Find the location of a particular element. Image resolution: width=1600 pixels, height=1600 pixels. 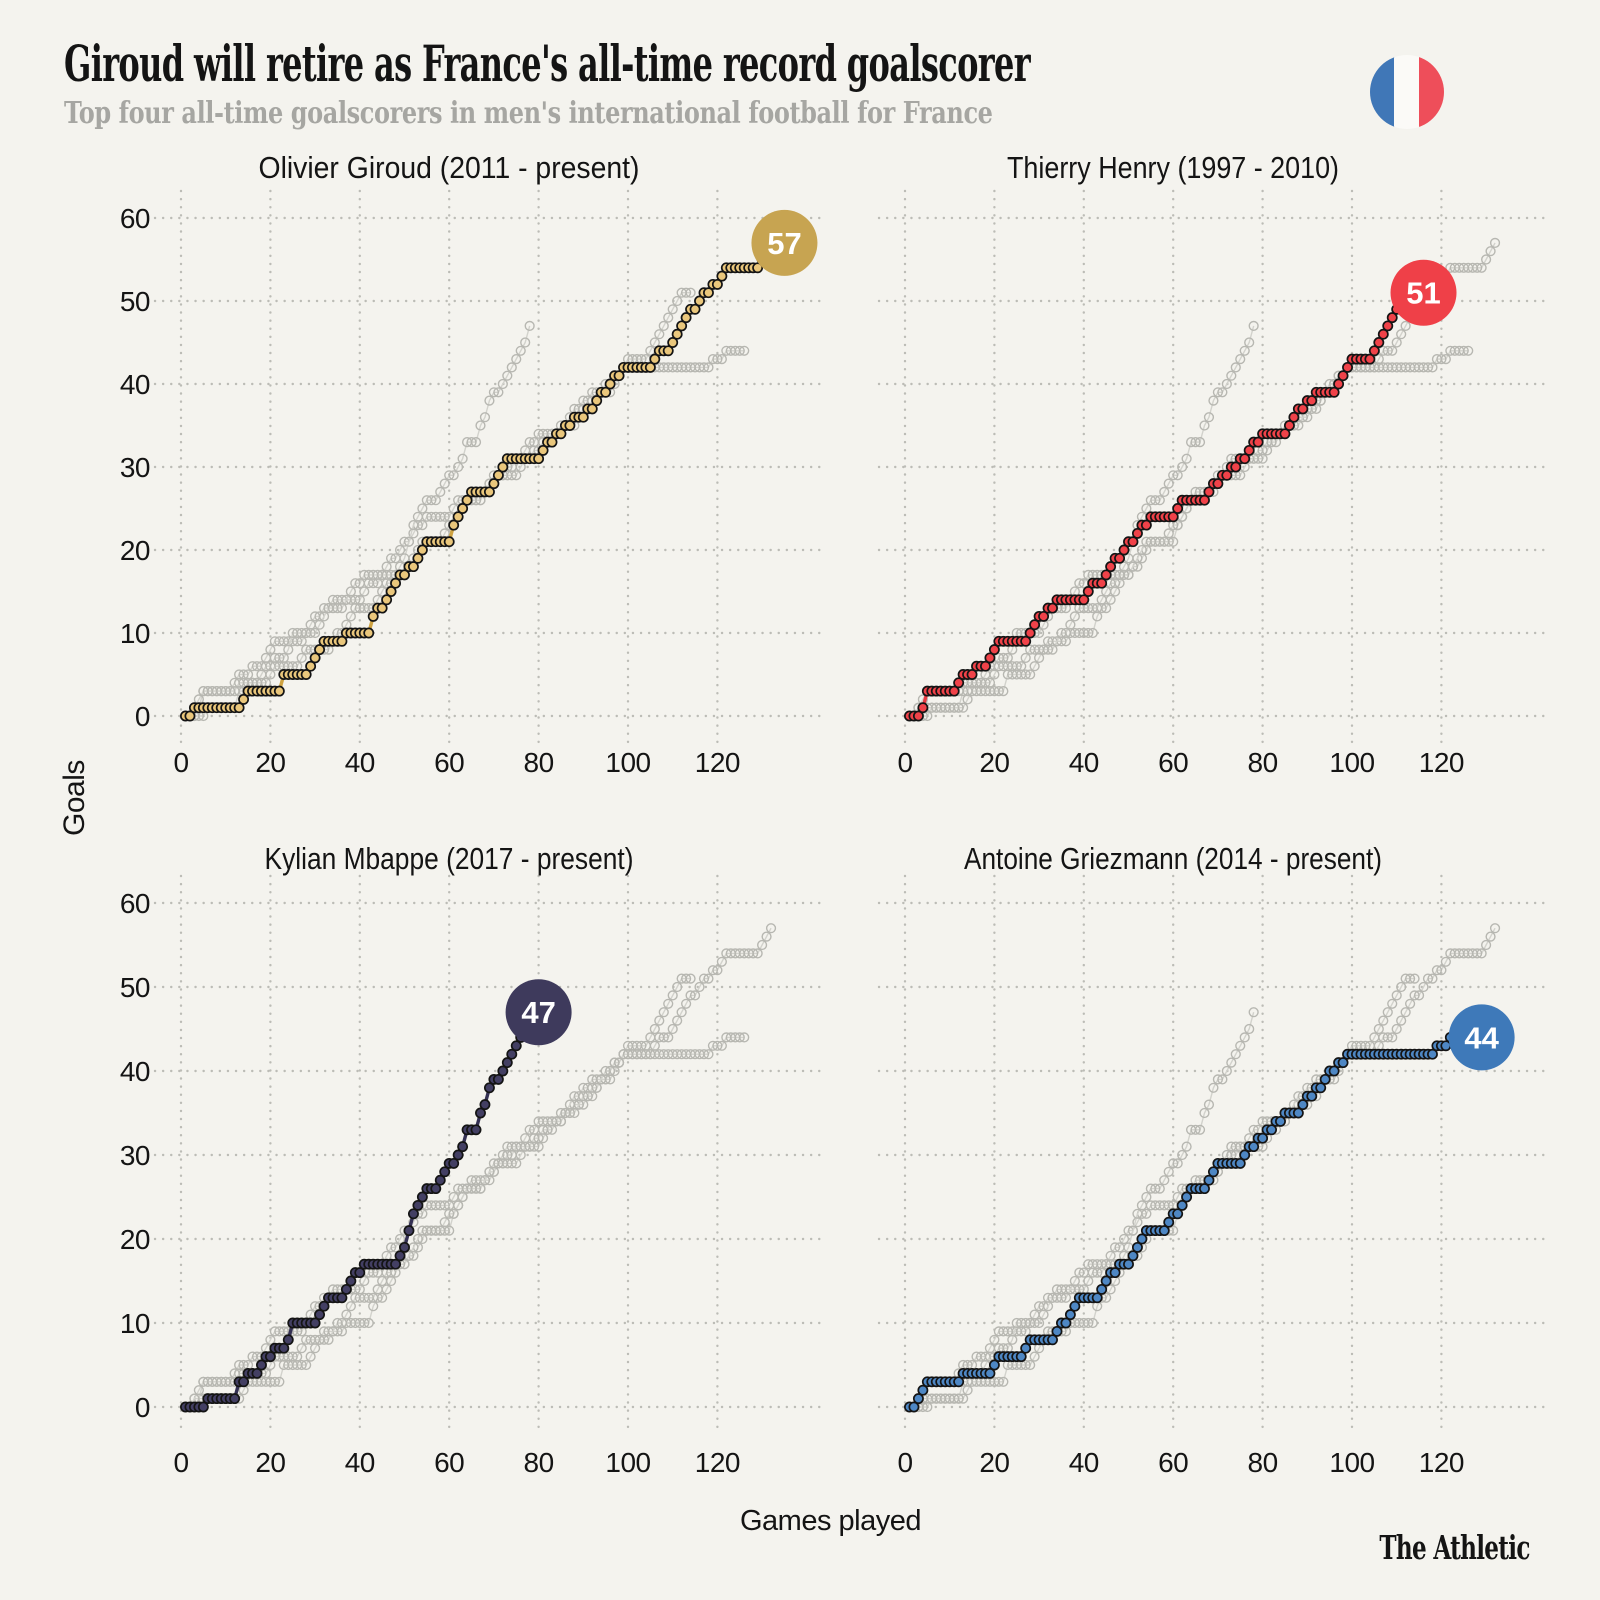

france-flag-icon is located at coordinates (1407, 92).